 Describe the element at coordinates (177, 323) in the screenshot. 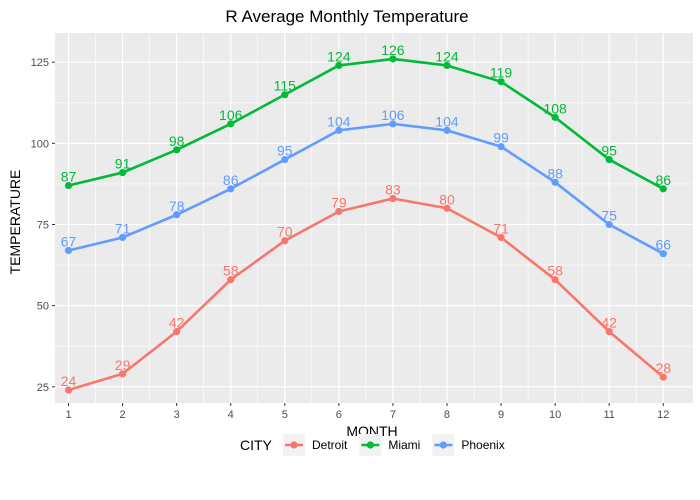

I see `data-label-detroit: 42` at that location.